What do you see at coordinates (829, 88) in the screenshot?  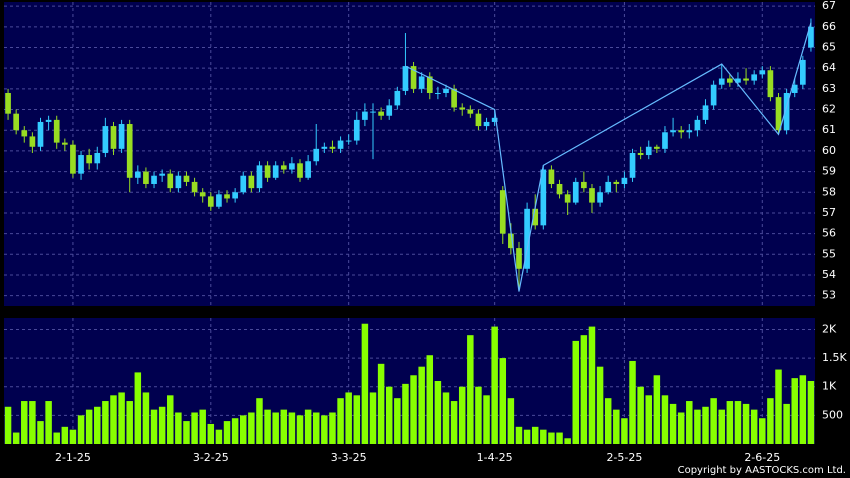 I see `y-tick-label: 63` at bounding box center [829, 88].